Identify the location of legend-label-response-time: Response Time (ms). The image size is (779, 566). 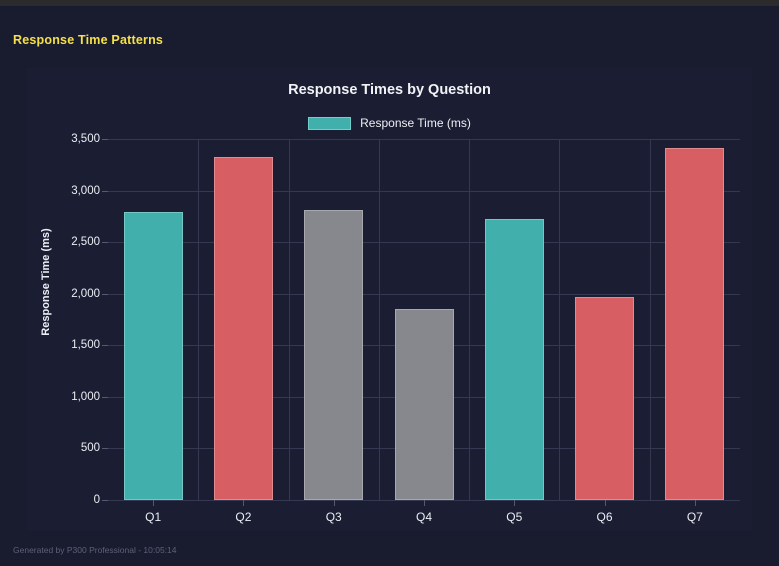
(415, 123).